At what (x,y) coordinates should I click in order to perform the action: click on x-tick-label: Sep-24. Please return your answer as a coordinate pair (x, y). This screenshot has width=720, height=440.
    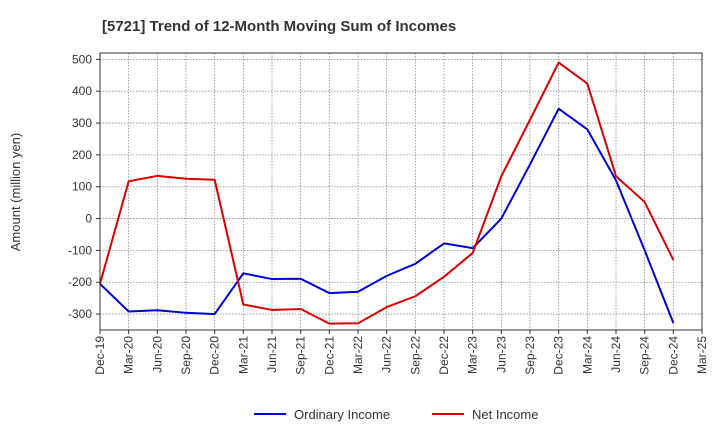
    Looking at the image, I should click on (645, 355).